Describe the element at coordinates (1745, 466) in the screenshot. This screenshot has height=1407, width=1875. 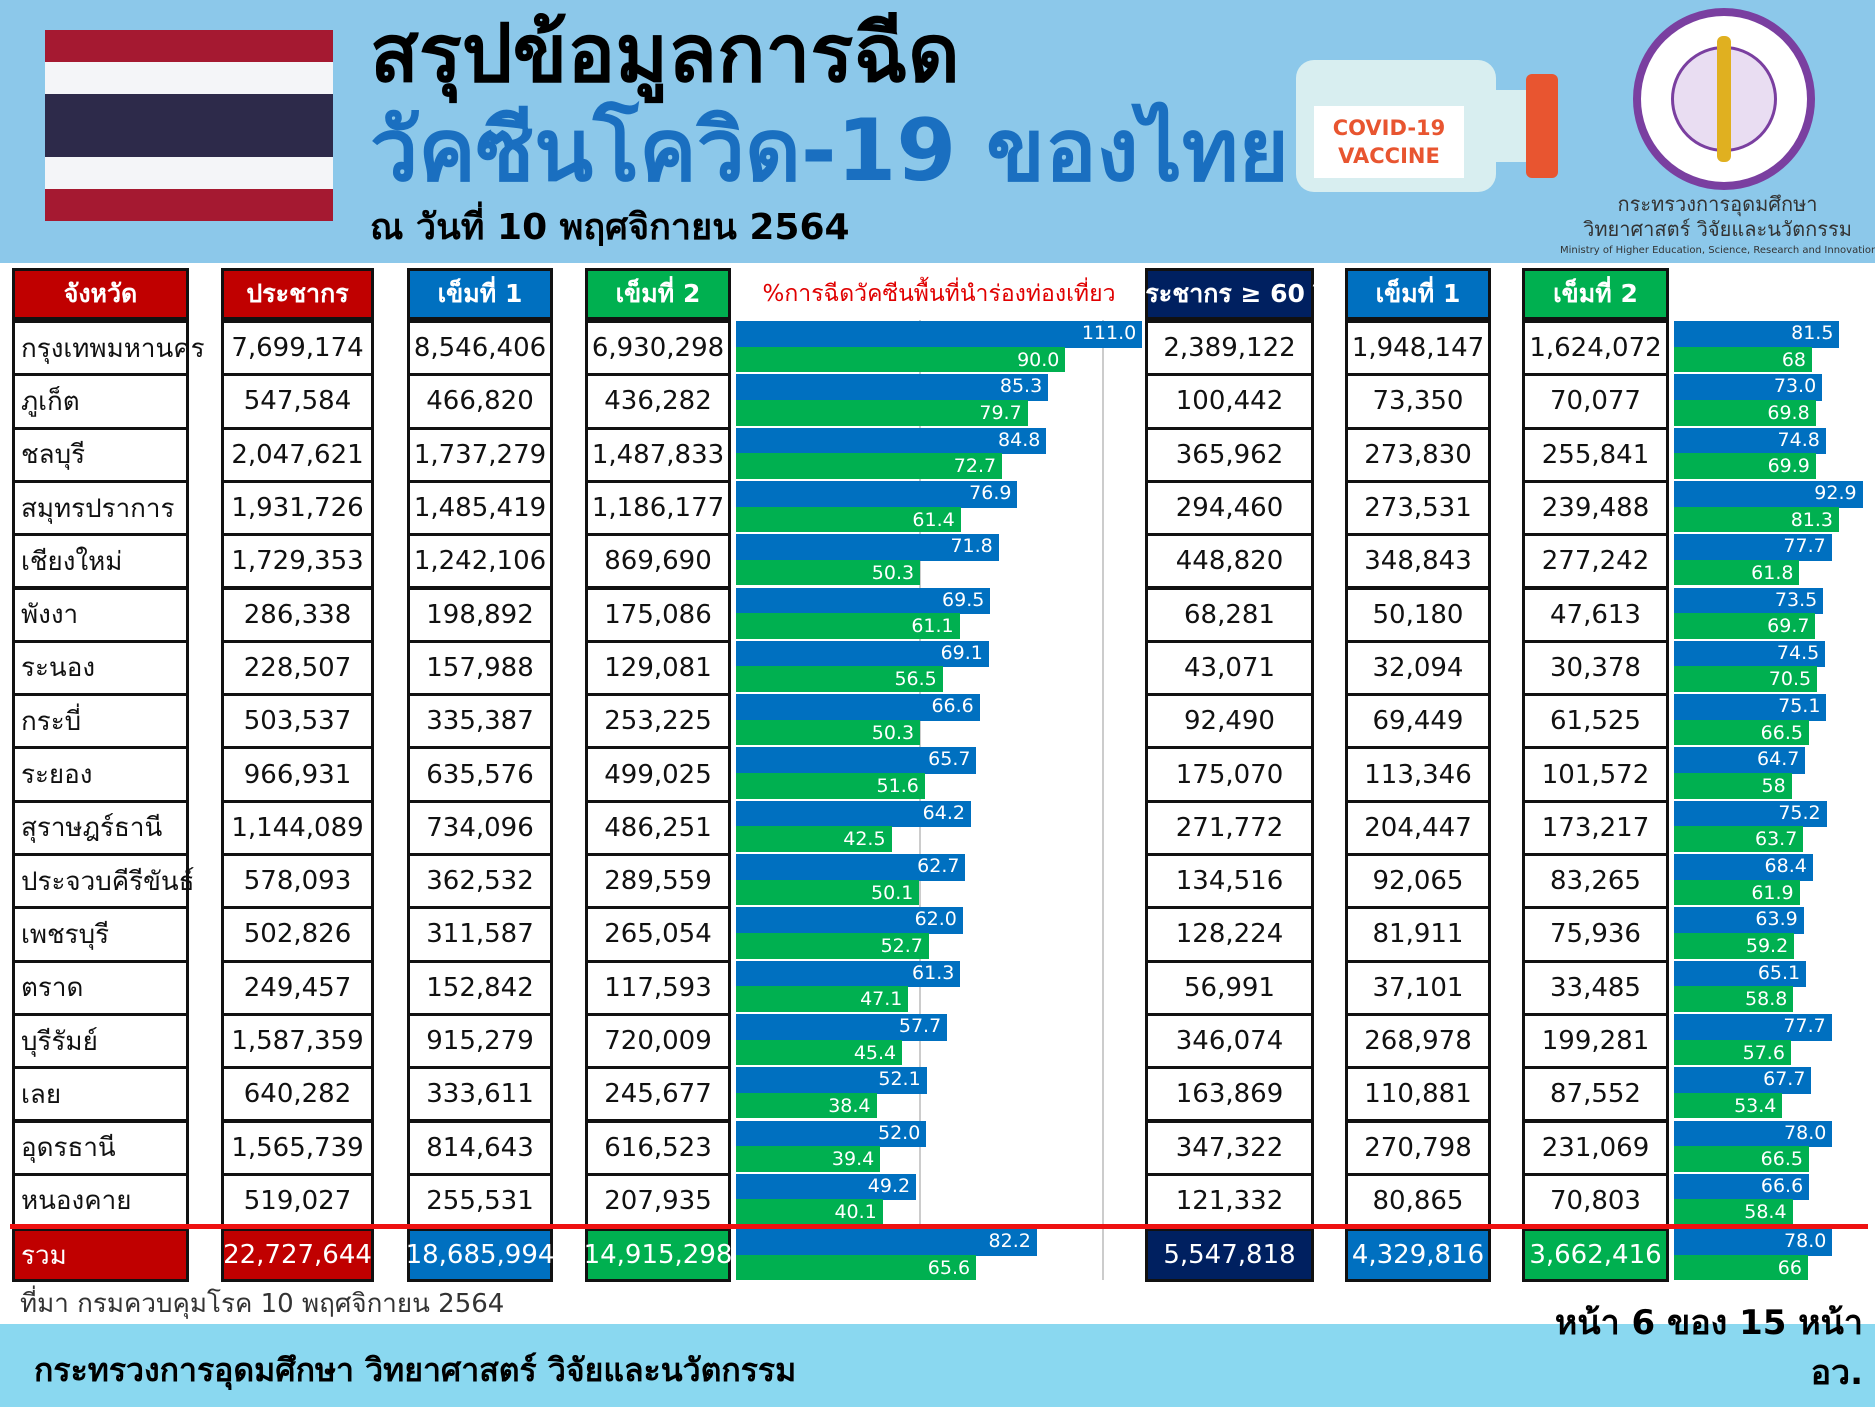
I see `dose2-percent-bar: 69.9` at that location.